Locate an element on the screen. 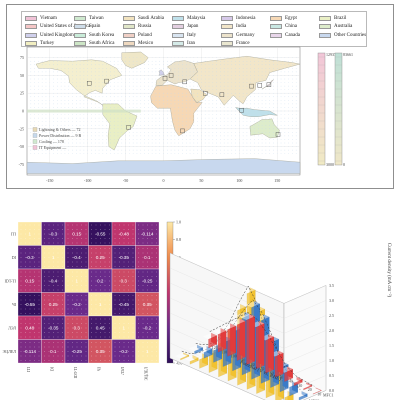  legend-label: Russia is located at coordinates (145, 26).